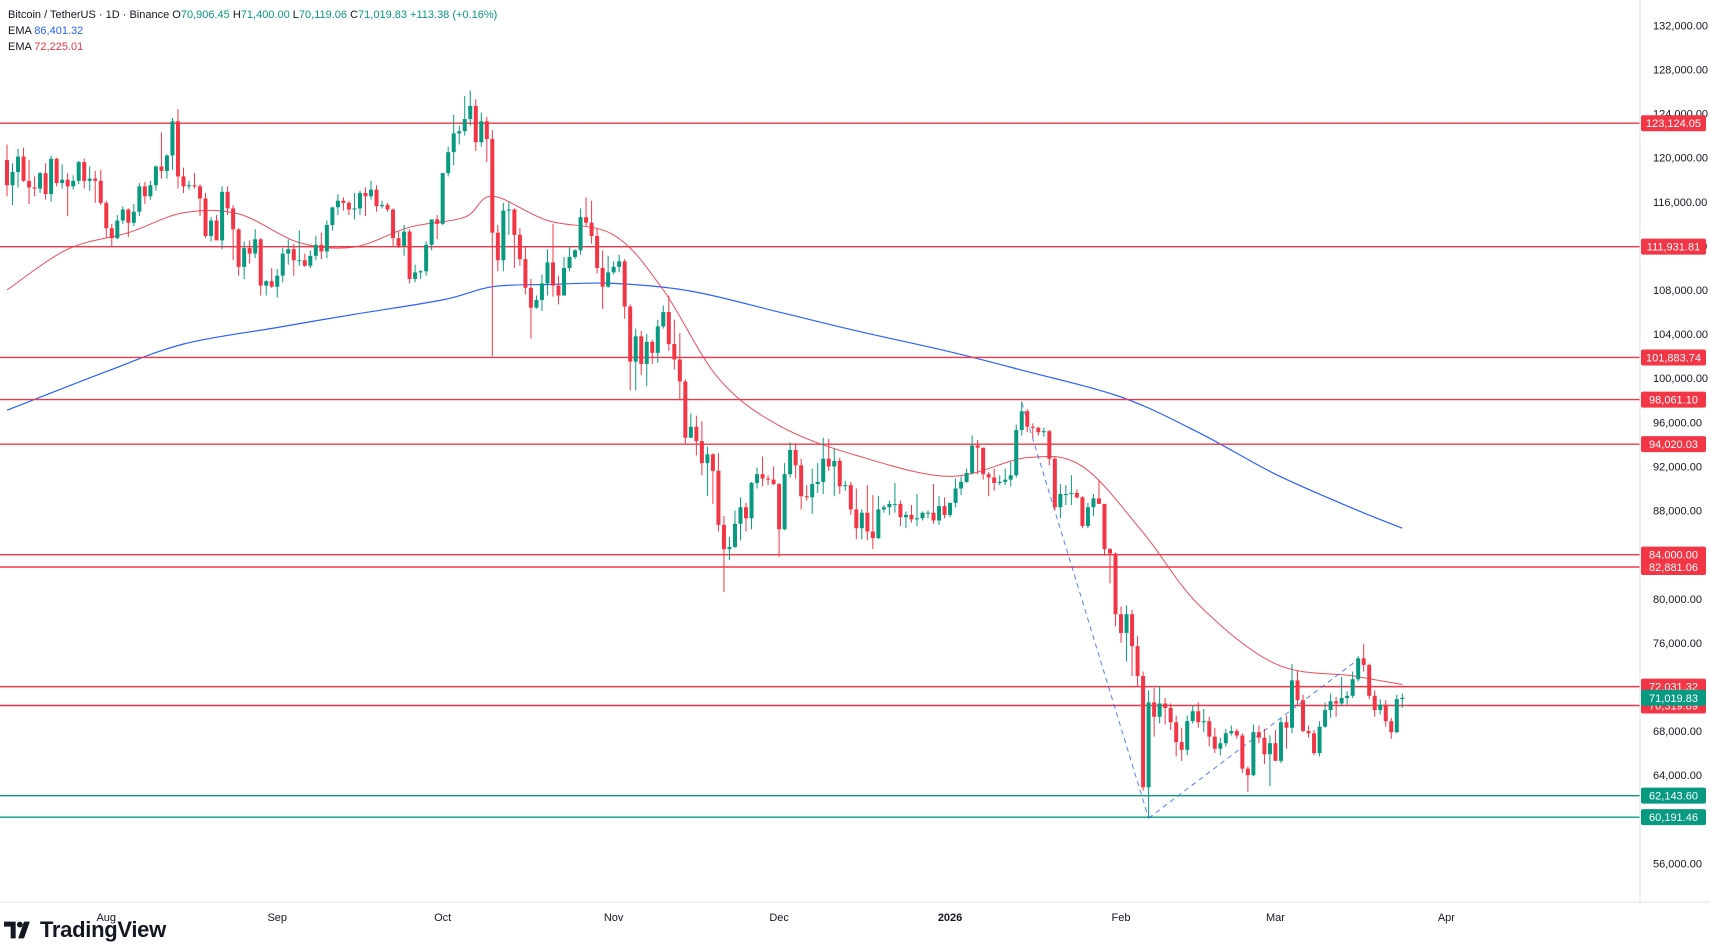 The image size is (1710, 948). I want to click on symbol-title: Bitcoin / TetherUS · 1D · Binance, so click(89, 15).